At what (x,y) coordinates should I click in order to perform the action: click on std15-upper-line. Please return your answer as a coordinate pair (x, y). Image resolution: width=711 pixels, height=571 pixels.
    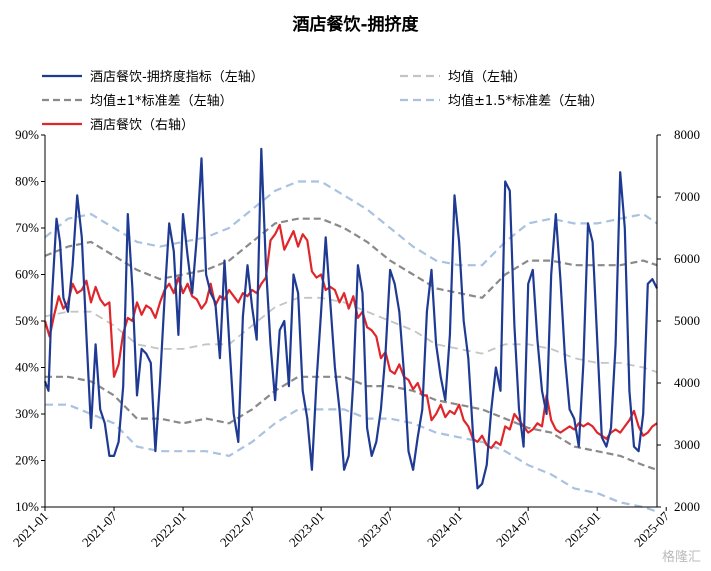
    Looking at the image, I should click on (351, 223).